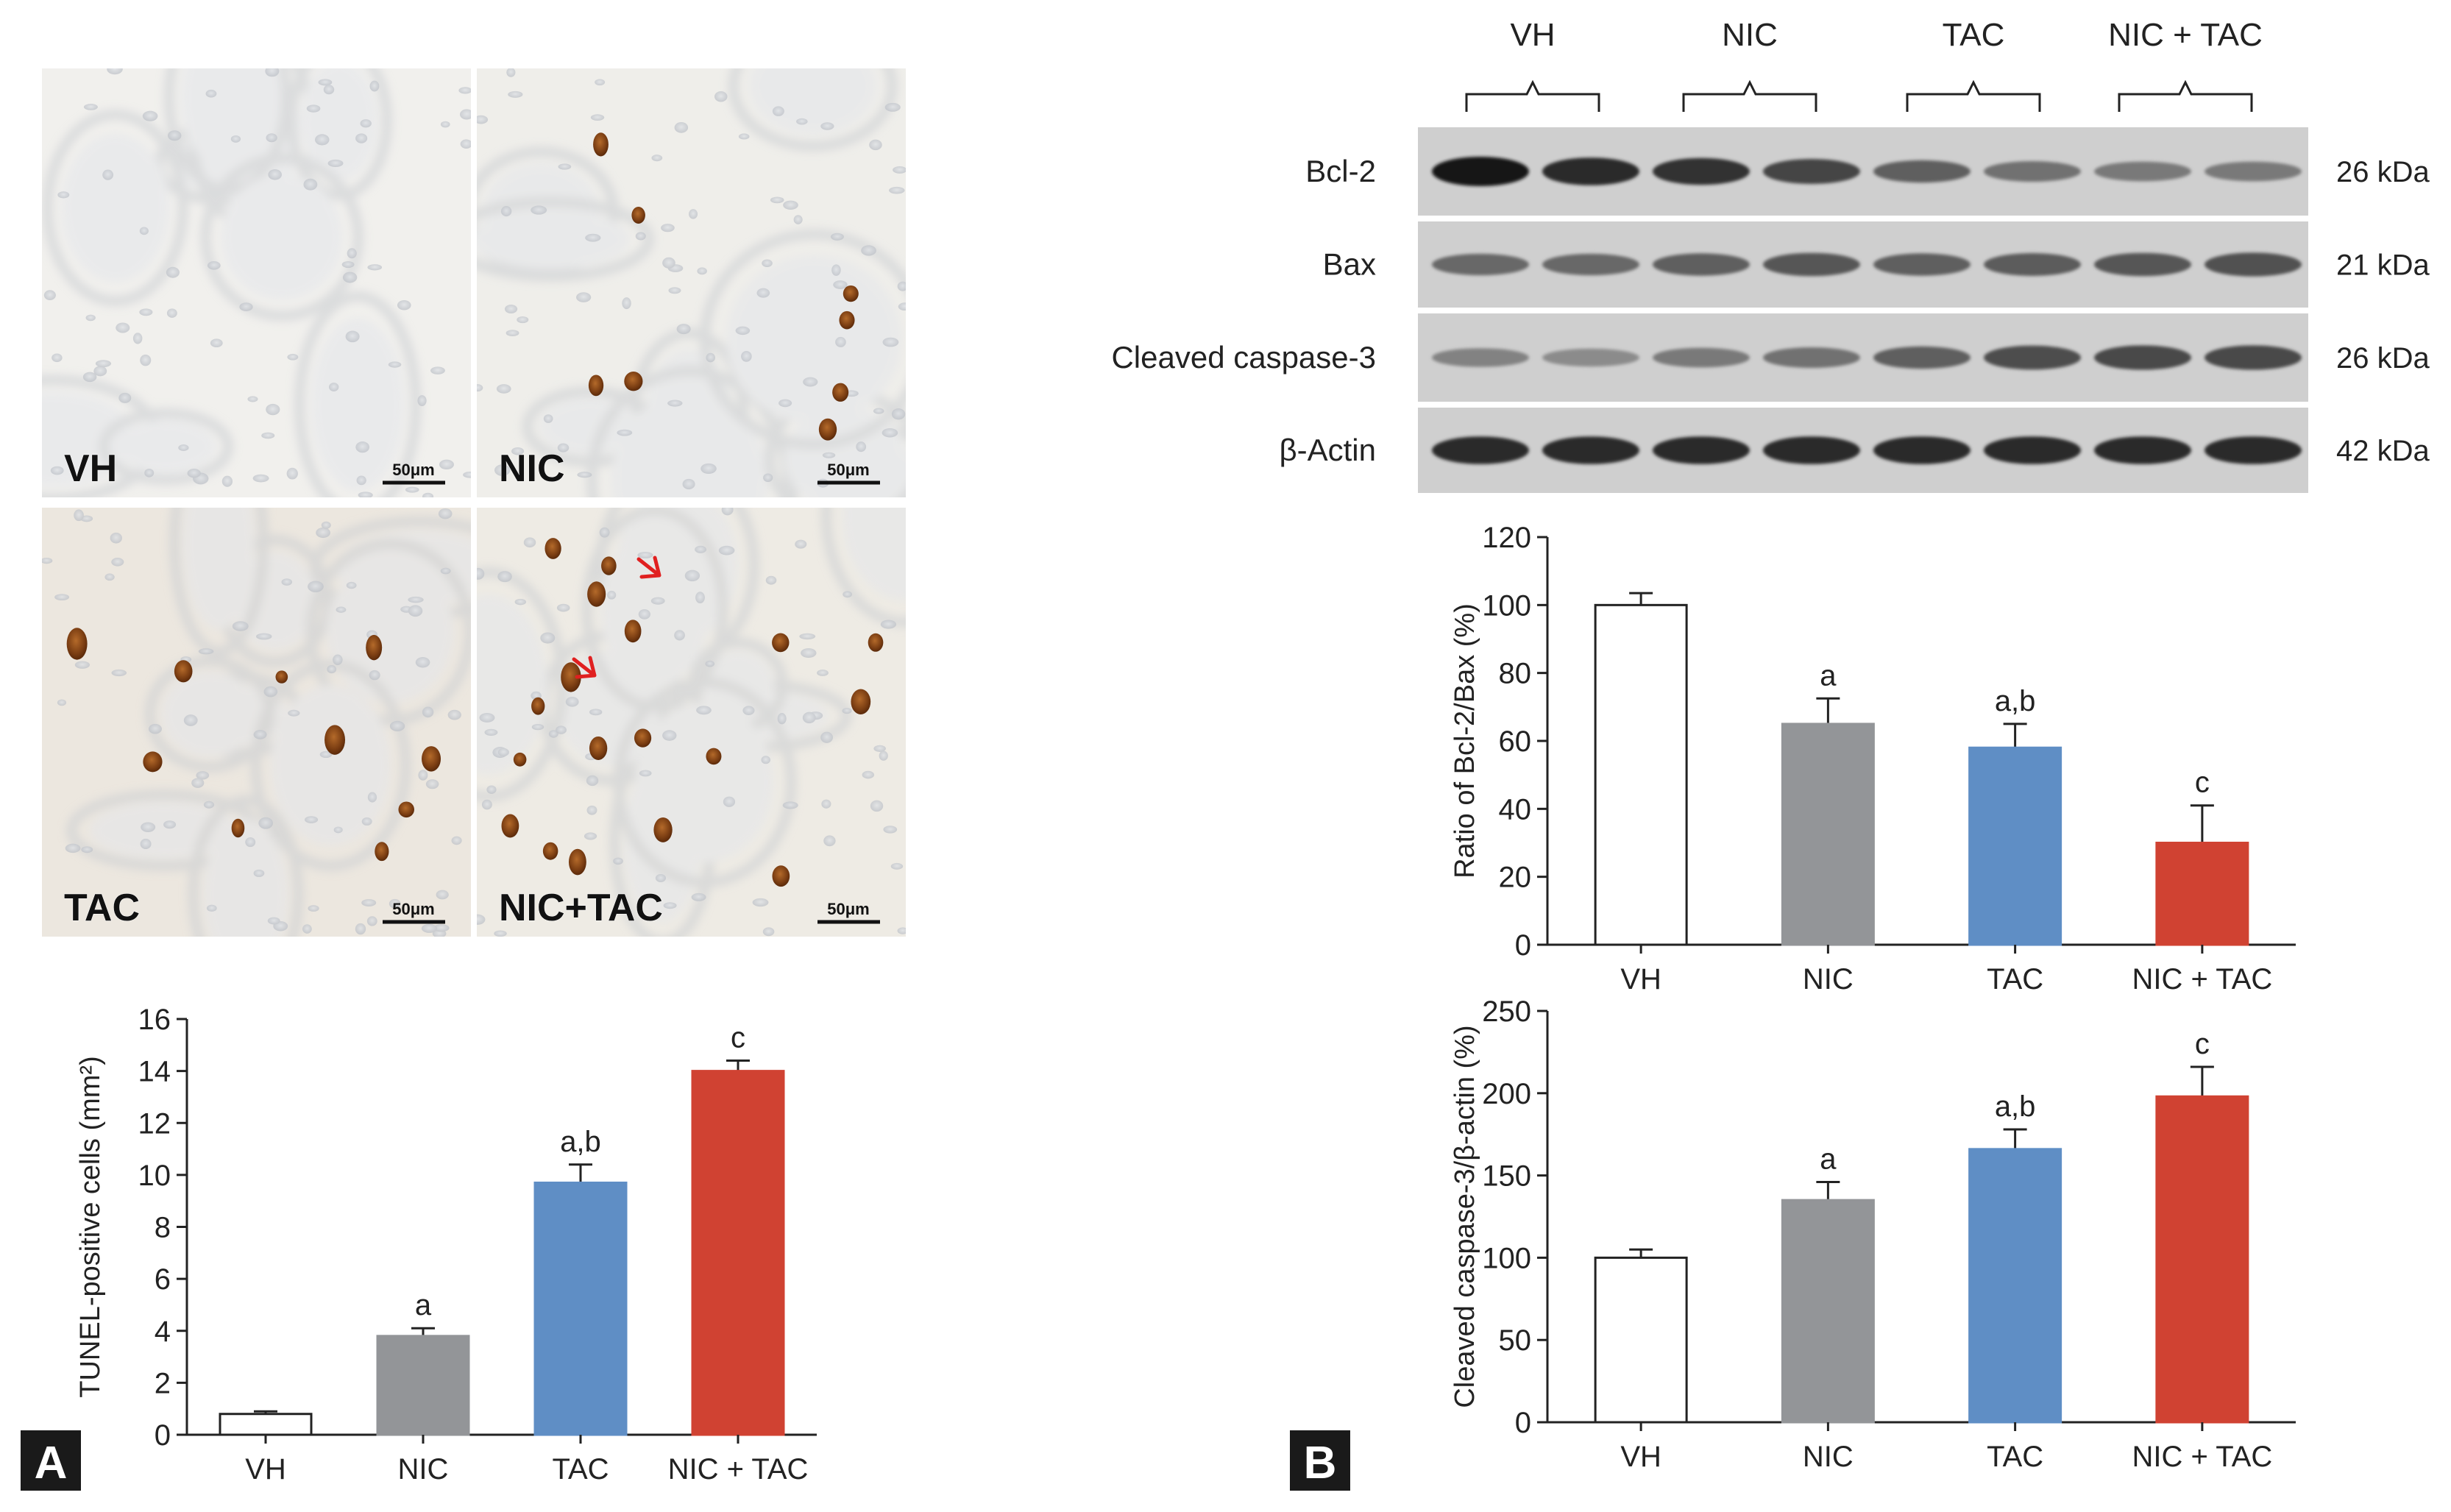  What do you see at coordinates (1516, 674) in the screenshot?
I see `y-tick-label: 80` at bounding box center [1516, 674].